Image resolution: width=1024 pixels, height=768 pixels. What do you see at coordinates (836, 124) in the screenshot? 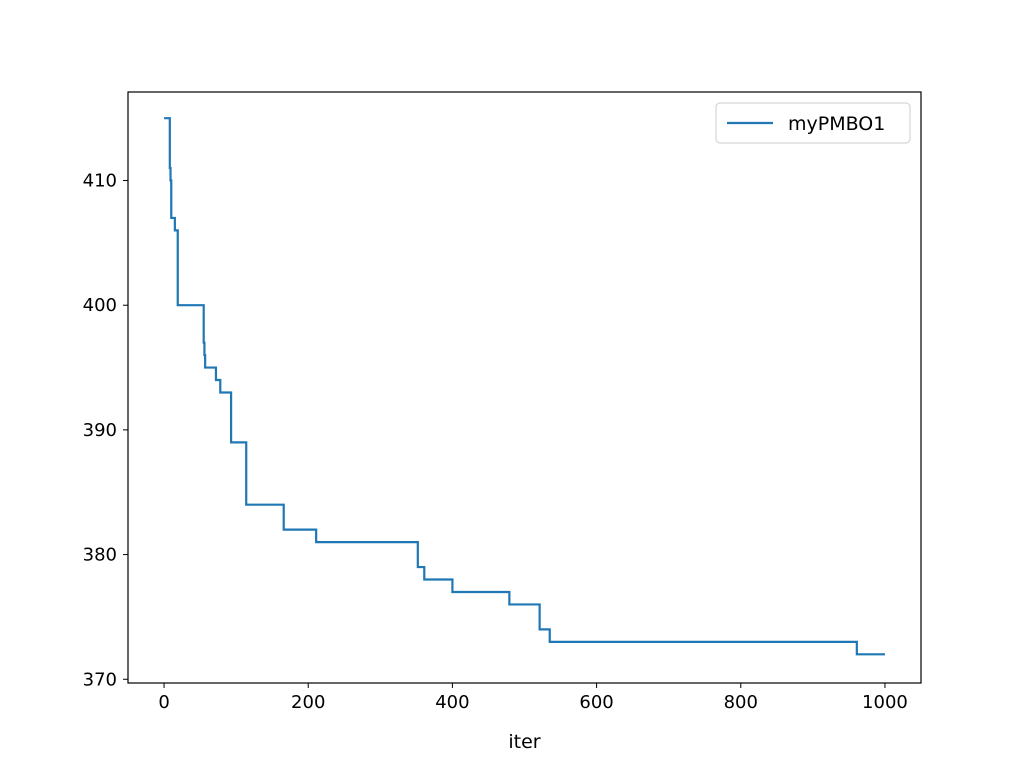
I see `legend-label: myPMBO1` at bounding box center [836, 124].